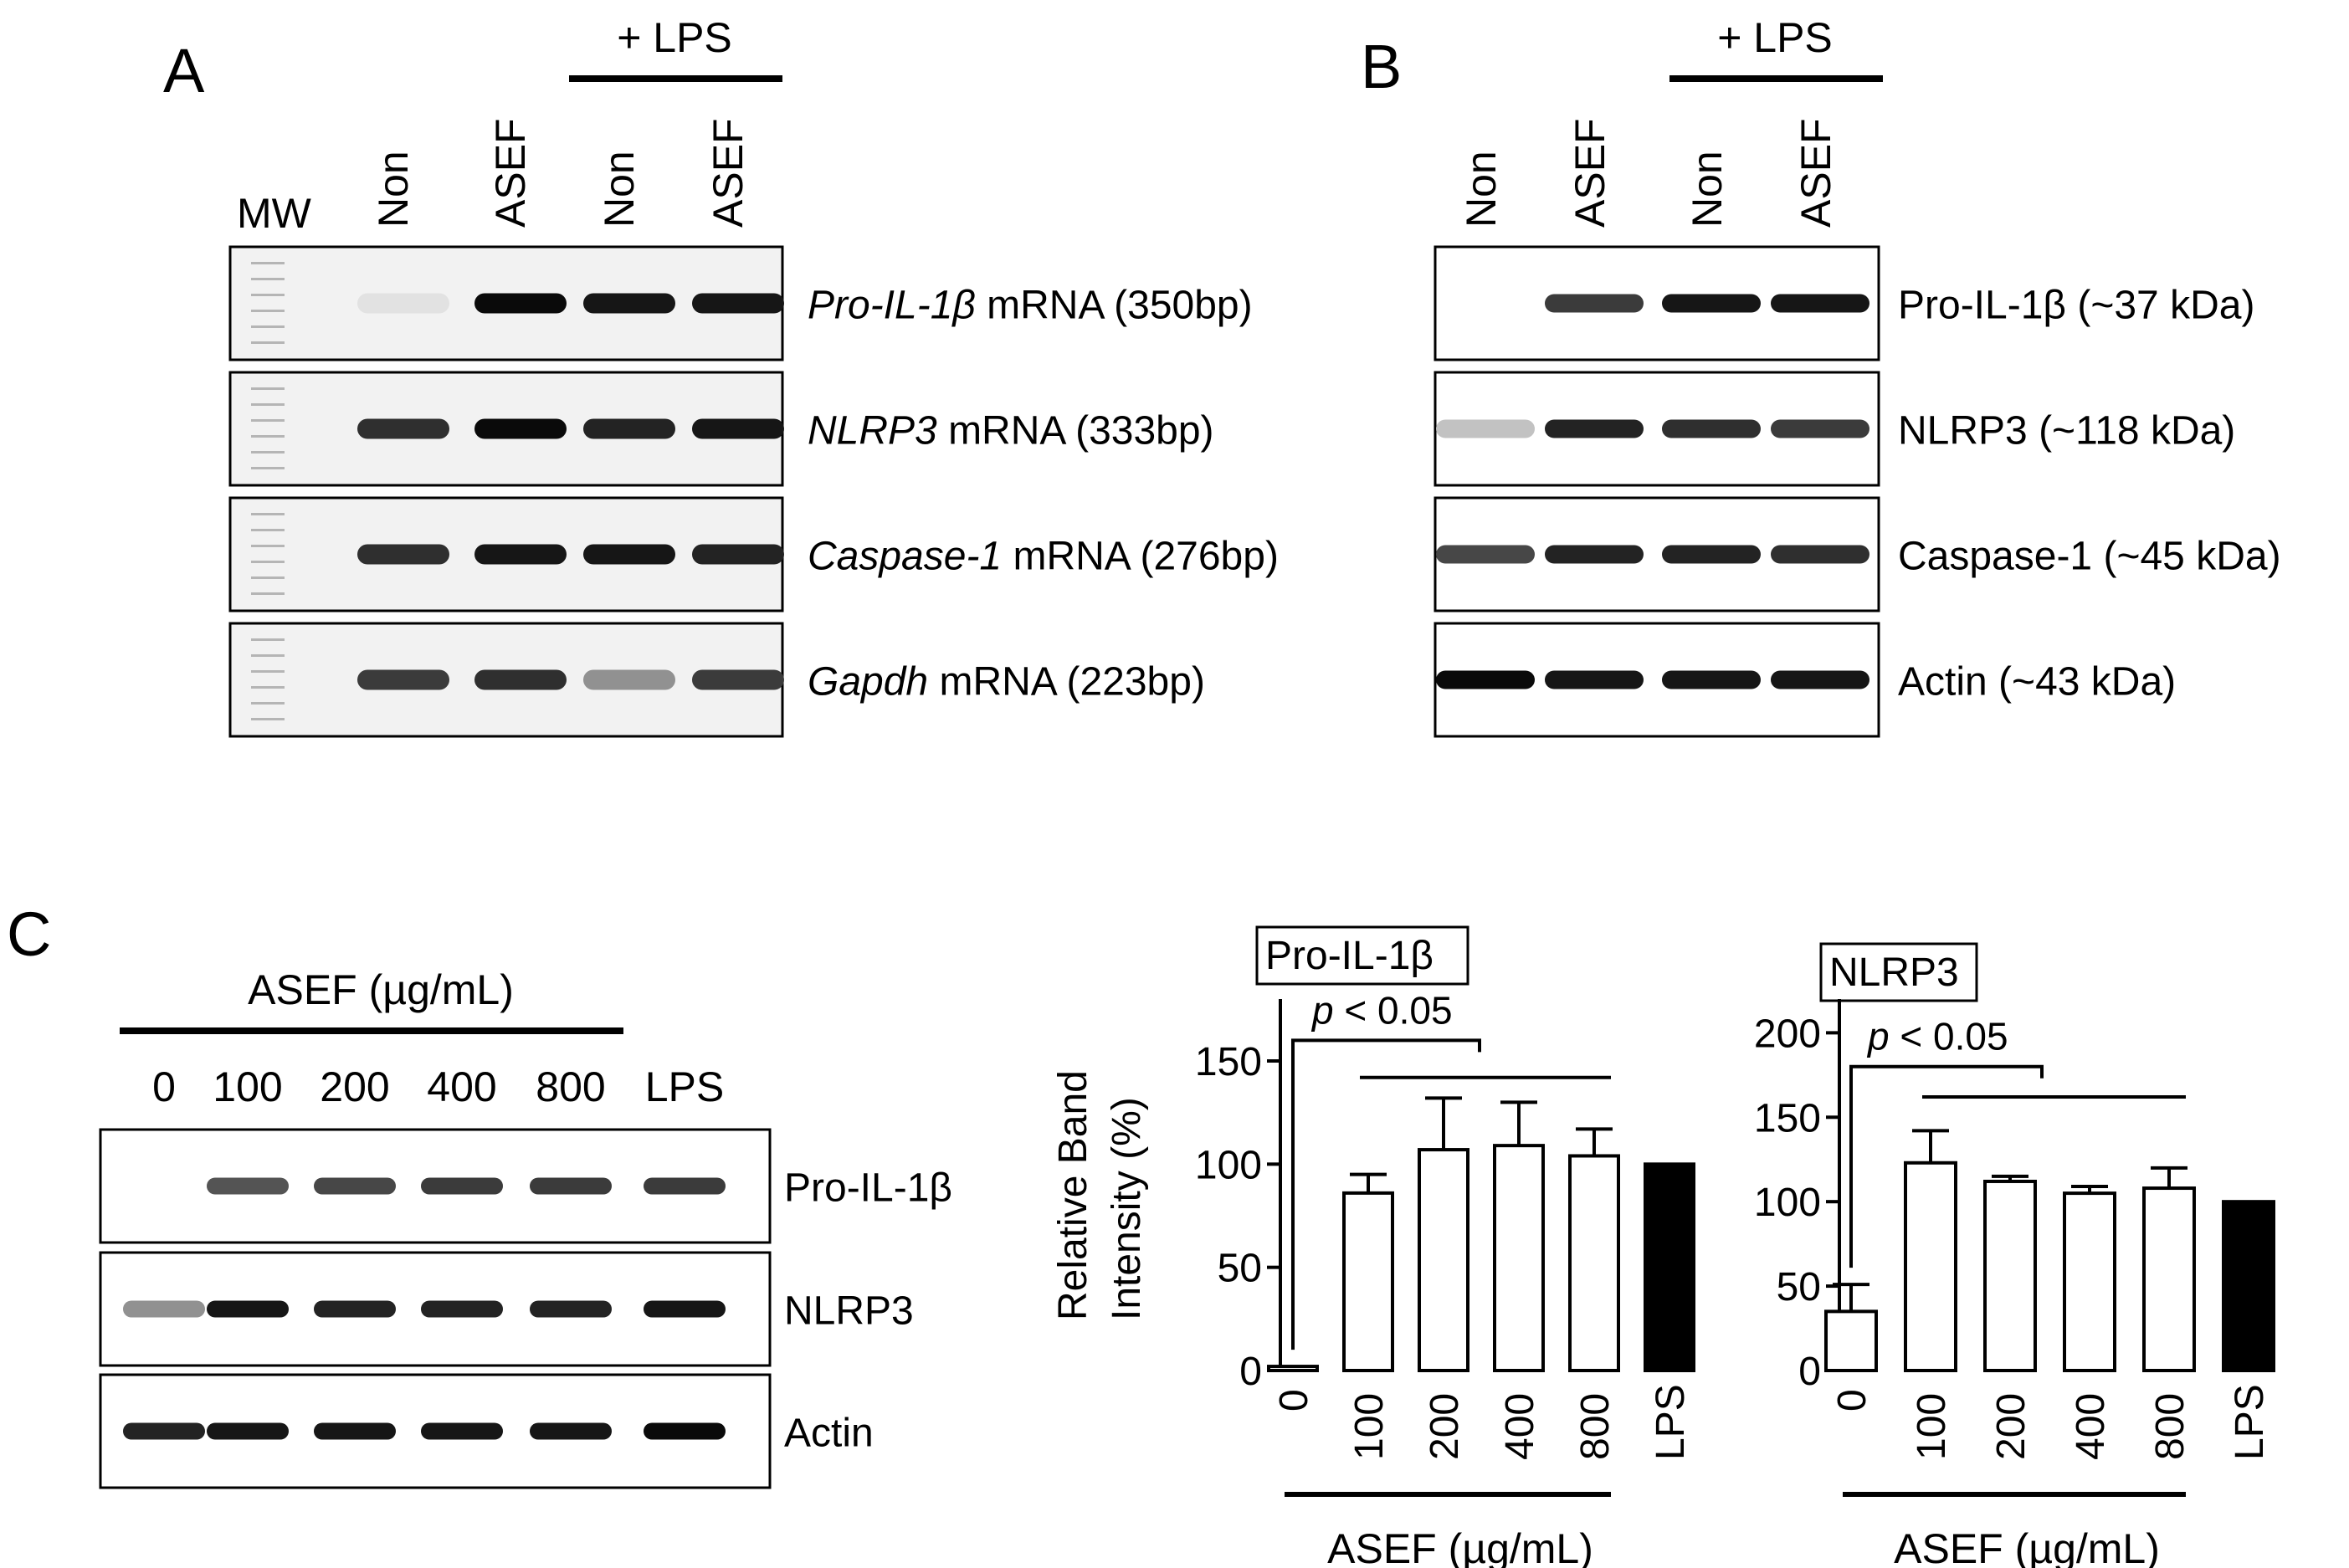  I want to click on x-tick-label: 0, so click(1294, 1401).